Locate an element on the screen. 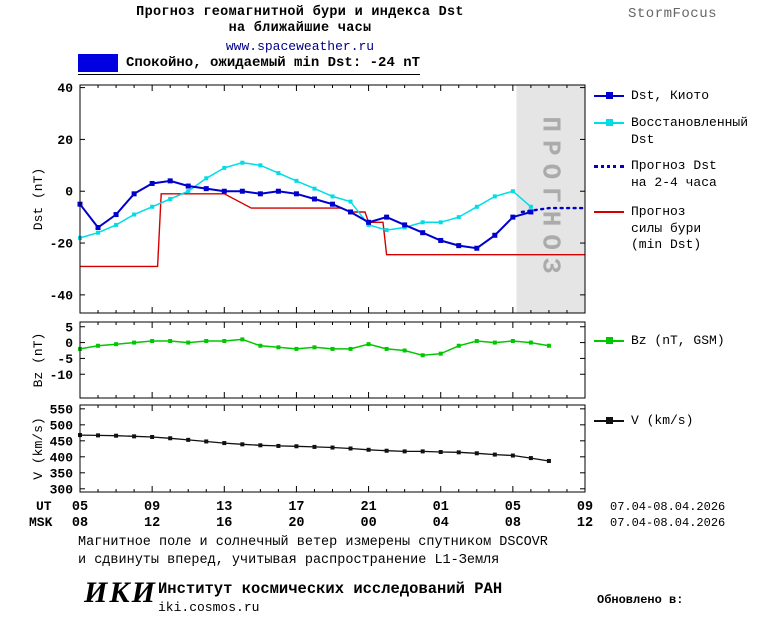 The image size is (760, 620). legend-dst-restored-label: Восстановленный Dst is located at coordinates (690, 131).